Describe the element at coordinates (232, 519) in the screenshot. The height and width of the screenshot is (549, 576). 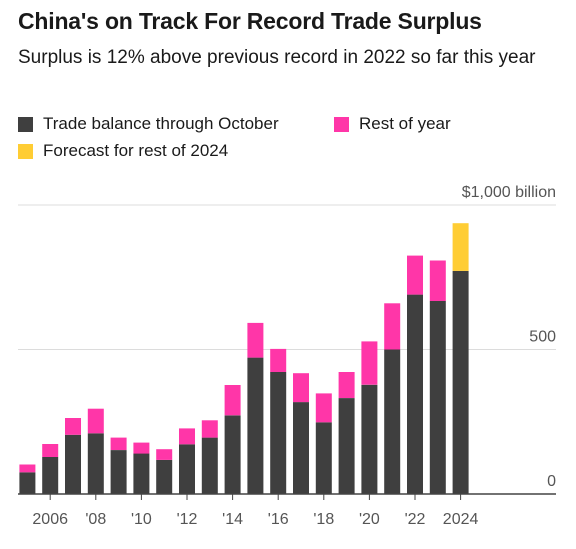
I see `x-tick-label-'14: '14` at that location.